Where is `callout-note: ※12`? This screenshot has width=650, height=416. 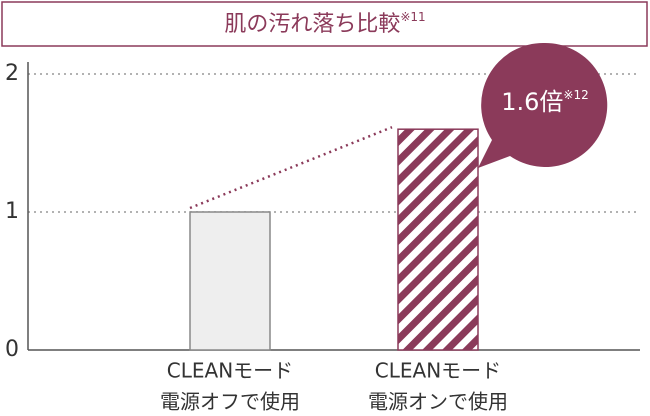 callout-note: ※12 is located at coordinates (575, 95).